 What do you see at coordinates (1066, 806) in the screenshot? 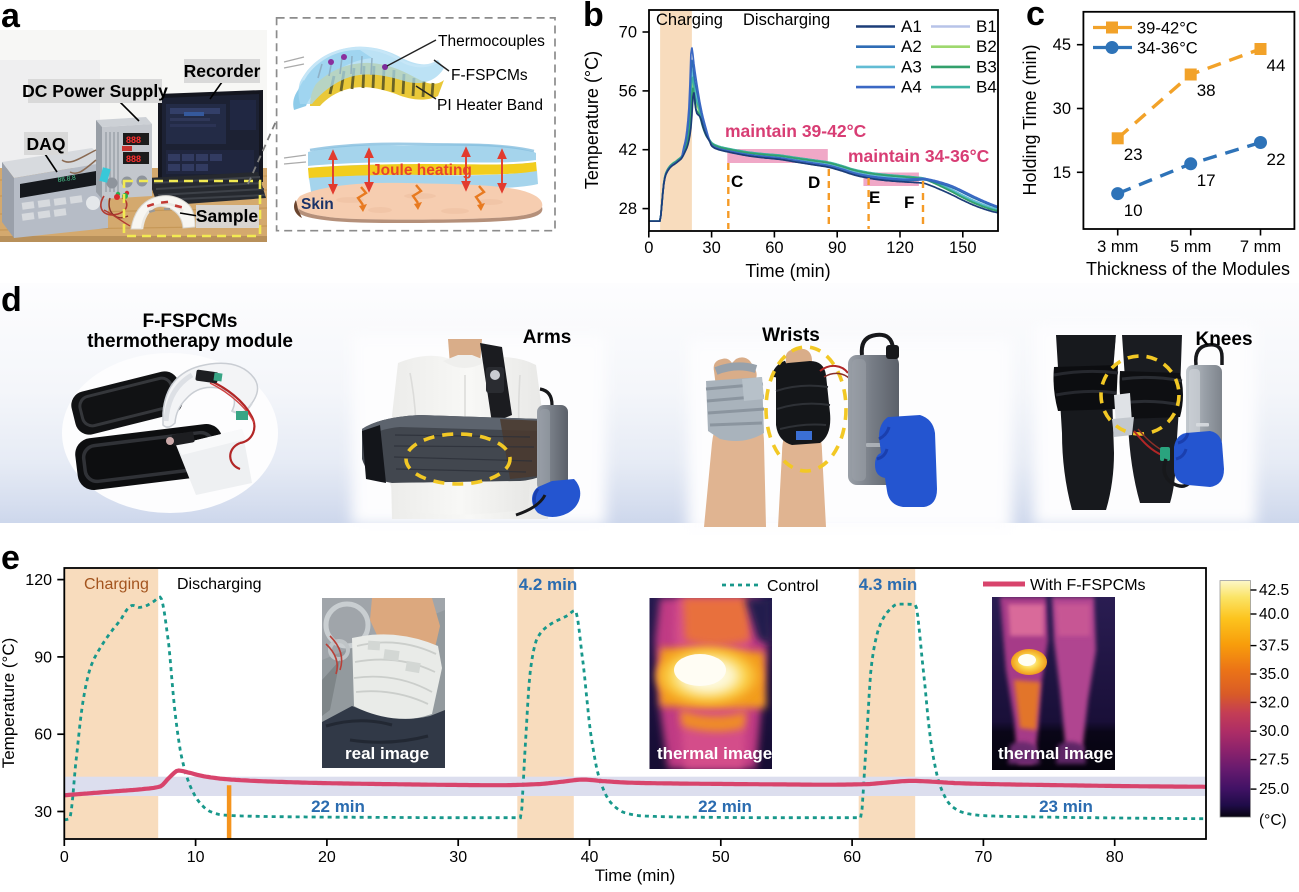
I see `svg-text: 23 min` at bounding box center [1066, 806].